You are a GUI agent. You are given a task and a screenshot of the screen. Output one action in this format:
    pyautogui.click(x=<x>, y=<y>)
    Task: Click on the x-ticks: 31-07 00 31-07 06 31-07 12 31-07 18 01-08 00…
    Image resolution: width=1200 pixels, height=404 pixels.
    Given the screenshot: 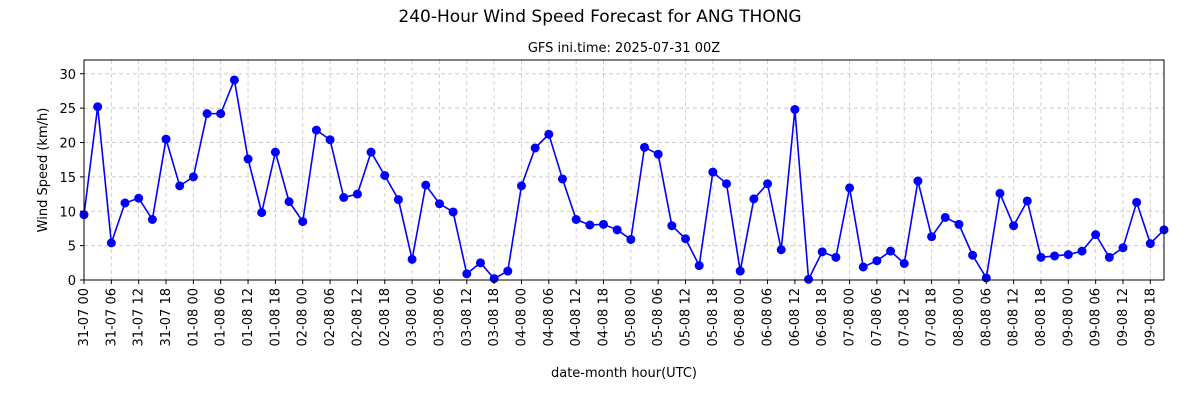 What is the action you would take?
    pyautogui.click(x=617, y=313)
    